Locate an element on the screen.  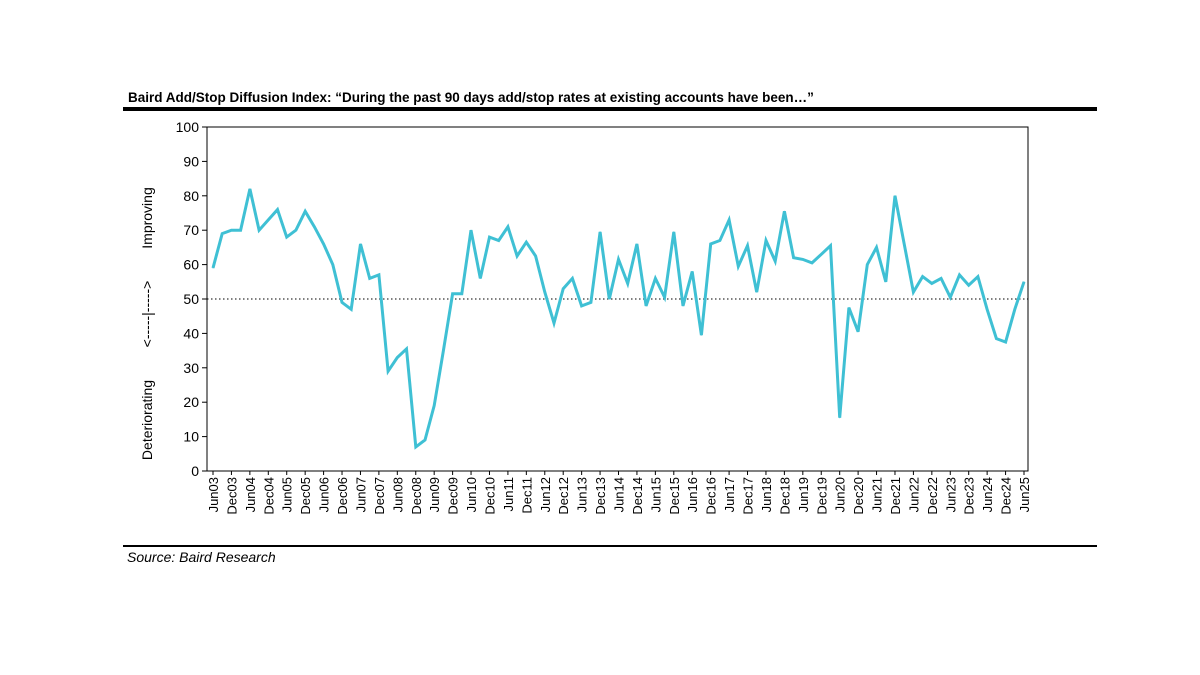
y-label-arrow: <-----|-----> is located at coordinates (147, 314).